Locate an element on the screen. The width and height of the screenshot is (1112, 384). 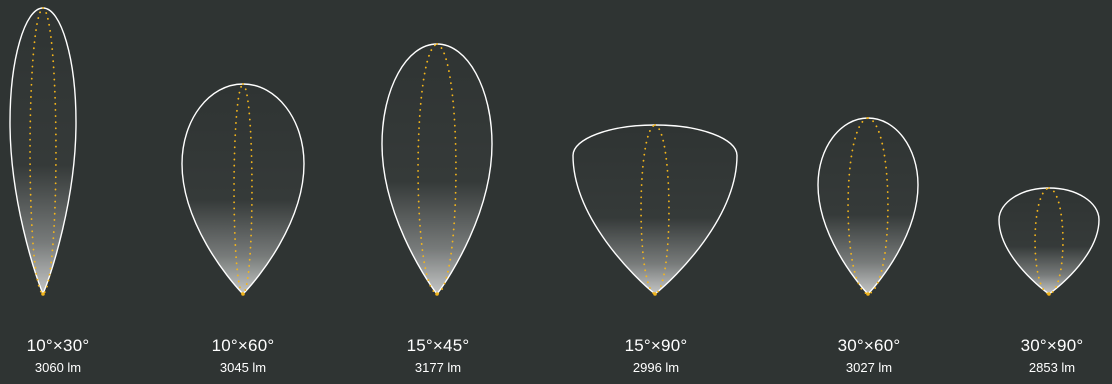
beam-lumen-label: 3060 lm is located at coordinates (58, 367).